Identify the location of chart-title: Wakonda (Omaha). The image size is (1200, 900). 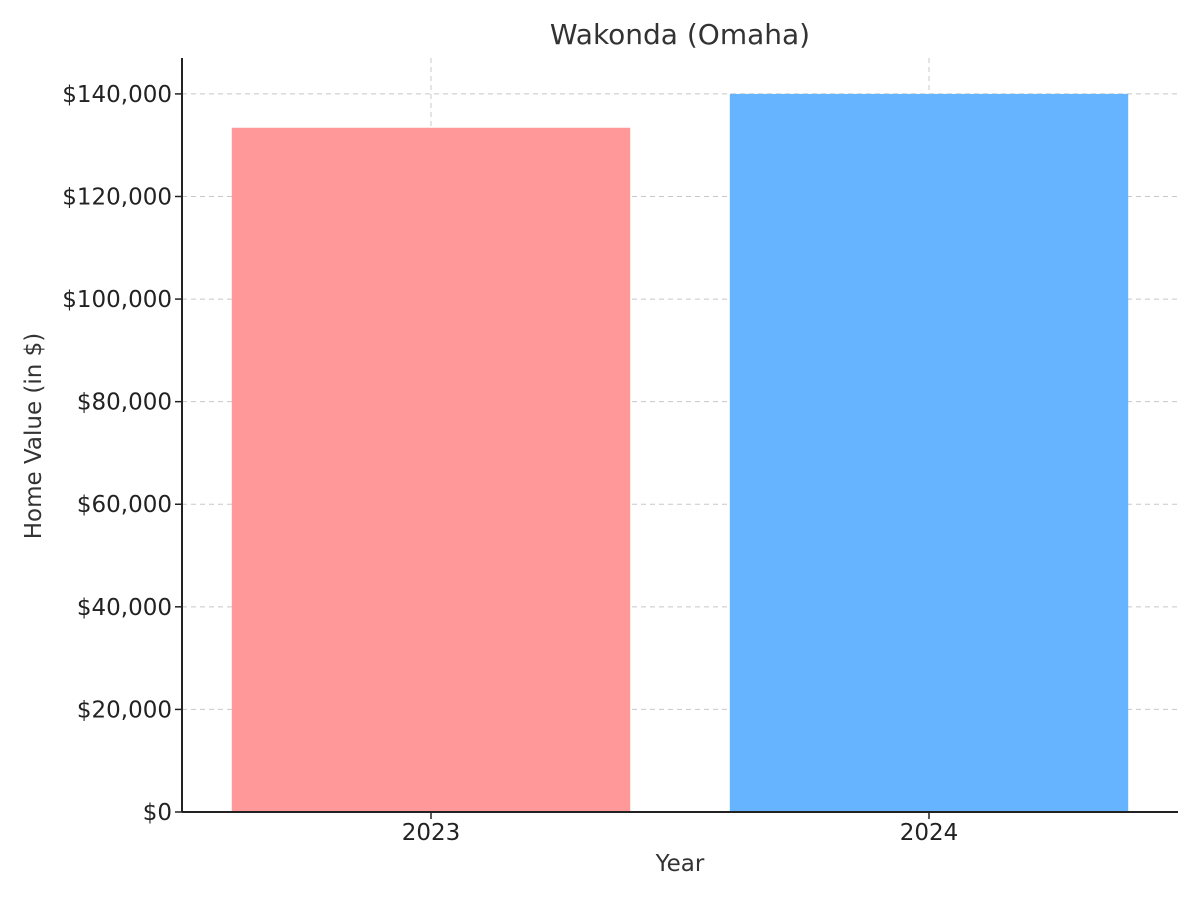
(680, 34).